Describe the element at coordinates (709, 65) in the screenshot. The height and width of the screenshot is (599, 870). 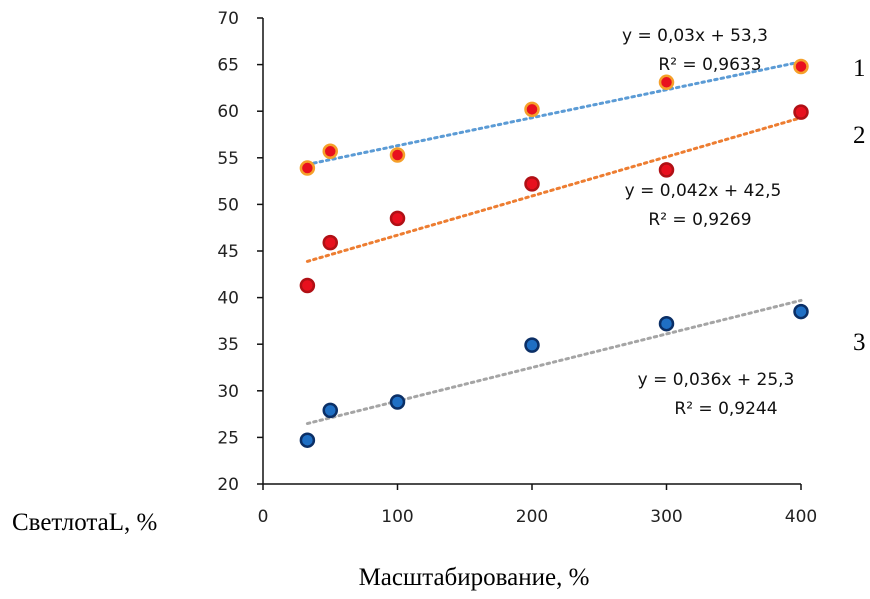
I see `r2-1: R² = 0,9633` at that location.